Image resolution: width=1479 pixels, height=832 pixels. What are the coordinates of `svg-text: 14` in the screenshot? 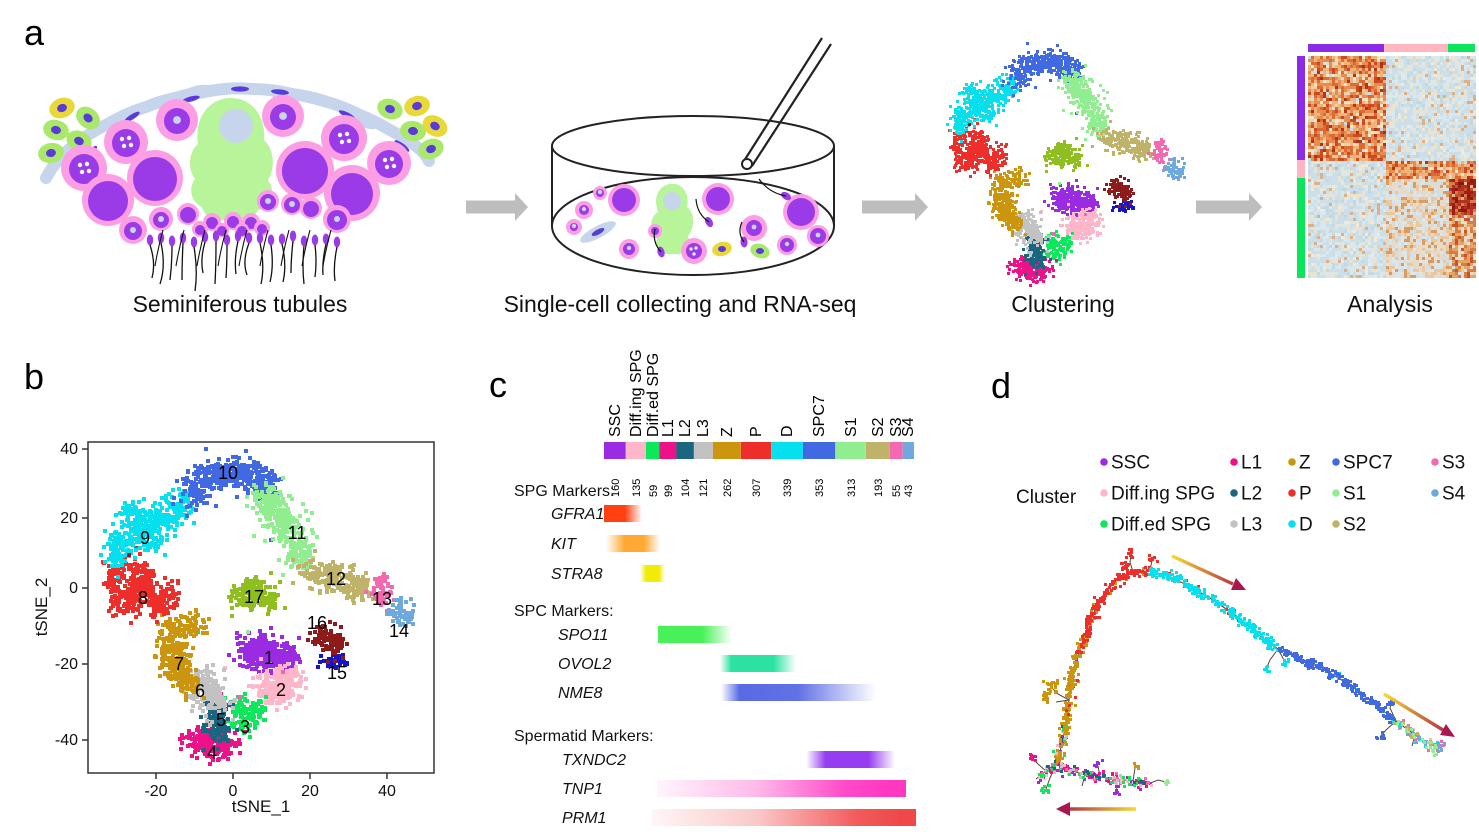 It's located at (399, 631).